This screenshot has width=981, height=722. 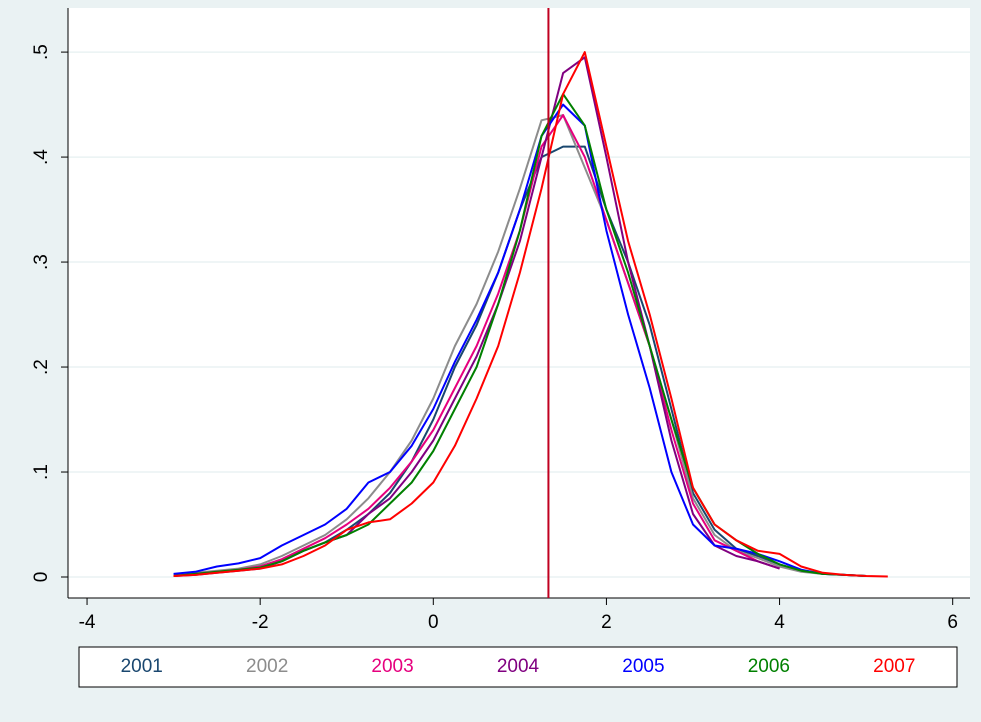 What do you see at coordinates (260, 622) in the screenshot?
I see `x-tick-label: -2` at bounding box center [260, 622].